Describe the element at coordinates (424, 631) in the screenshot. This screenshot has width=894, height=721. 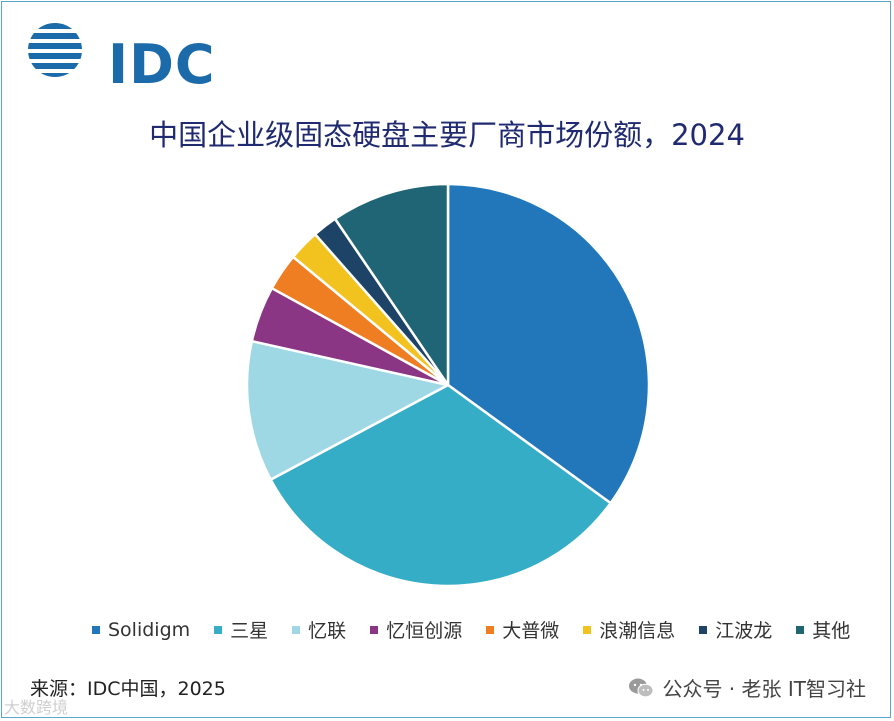
I see `legend-label: 忆恒创源` at that location.